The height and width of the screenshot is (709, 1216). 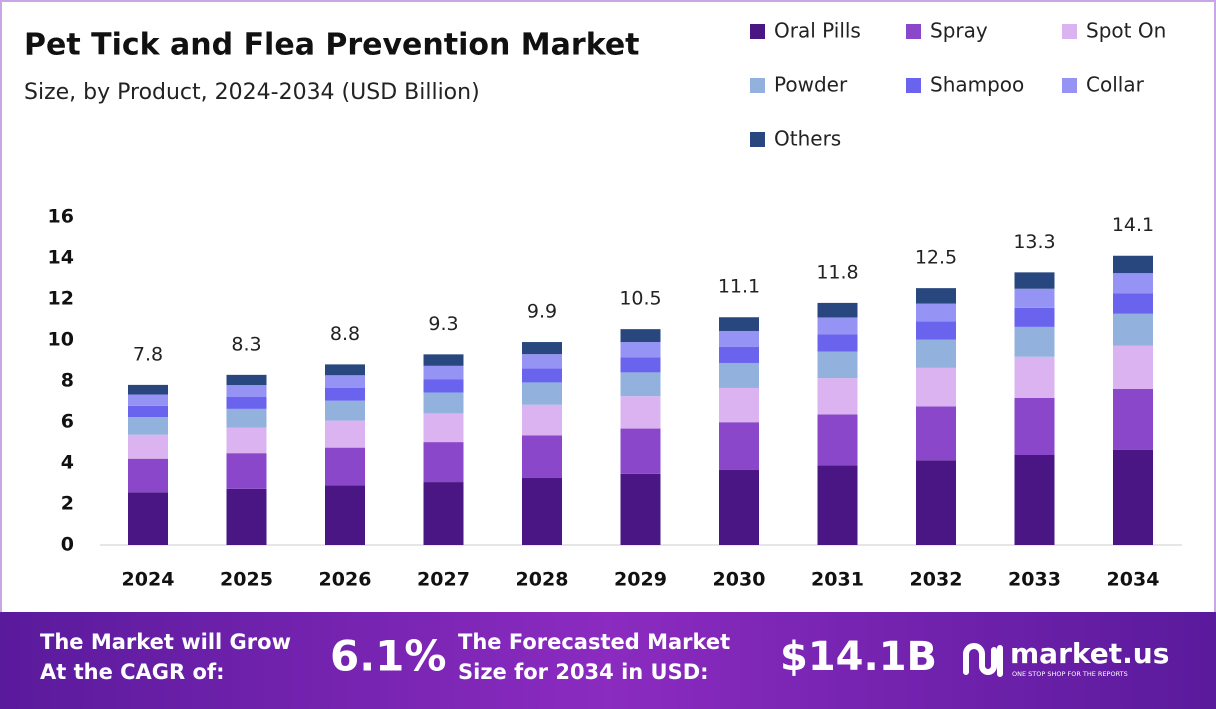 I want to click on total-label: 11.1, so click(x=739, y=287).